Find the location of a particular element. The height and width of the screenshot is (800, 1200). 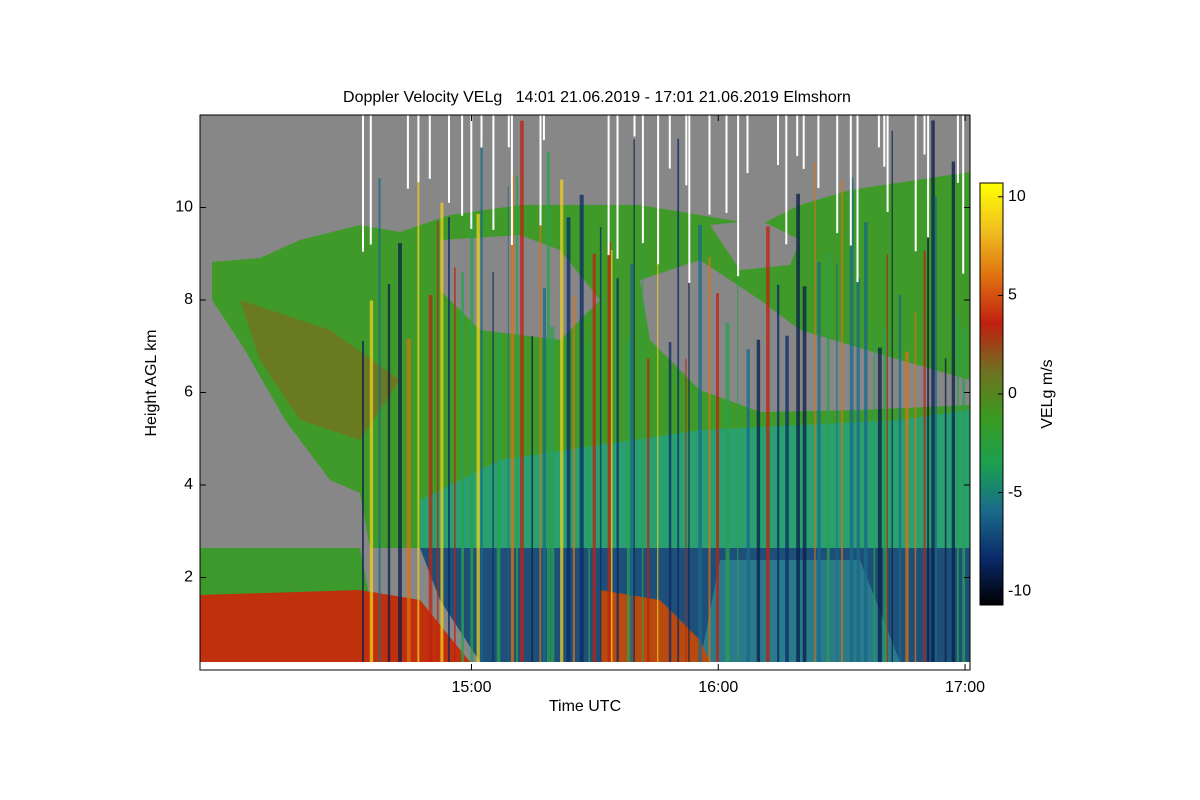

y-tick-label: 4 is located at coordinates (188, 484).